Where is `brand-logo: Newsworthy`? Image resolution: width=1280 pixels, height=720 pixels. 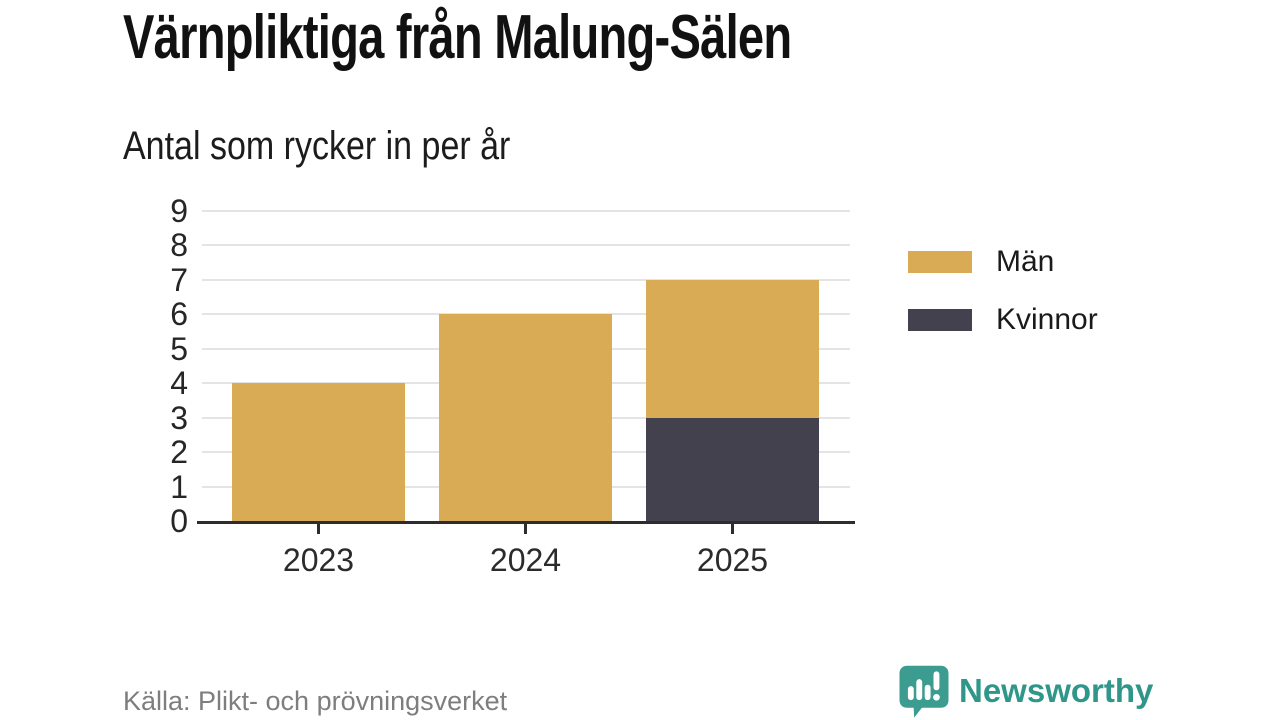
brand-logo: Newsworthy is located at coordinates (1081, 691).